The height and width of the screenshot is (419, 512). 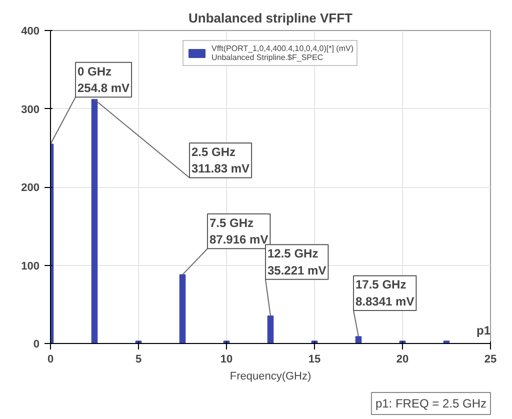 I want to click on annotation: 2.5 GHz 311.83 mV, so click(x=221, y=160).